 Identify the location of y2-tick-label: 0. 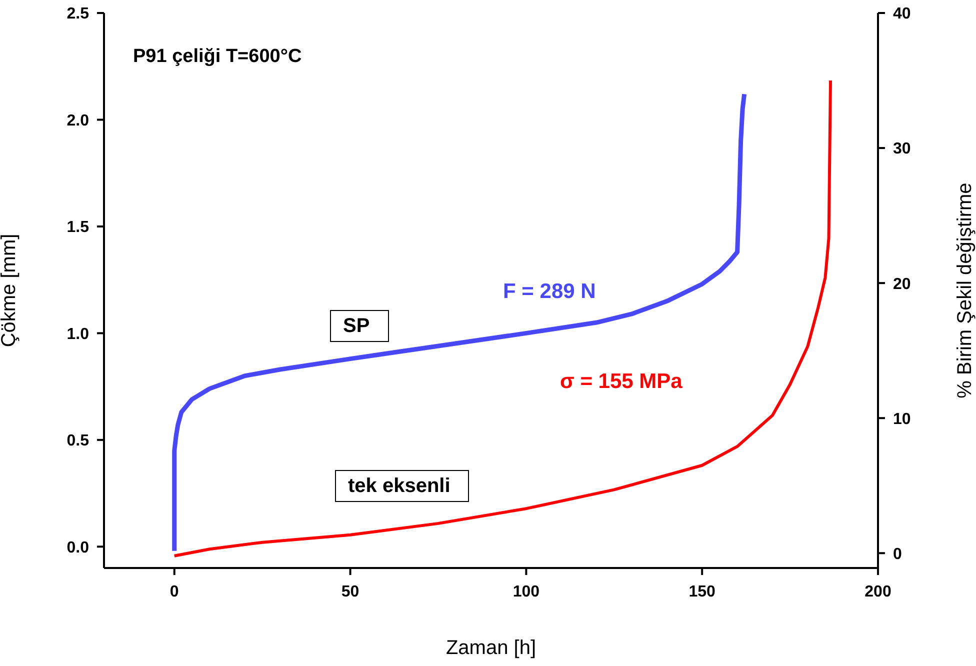
(897, 554).